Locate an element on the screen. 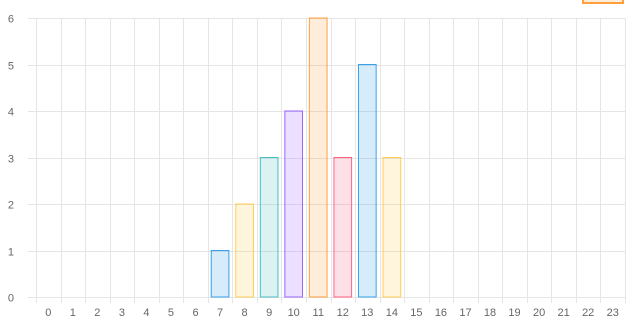  x-tick-label: 4 is located at coordinates (146, 313).